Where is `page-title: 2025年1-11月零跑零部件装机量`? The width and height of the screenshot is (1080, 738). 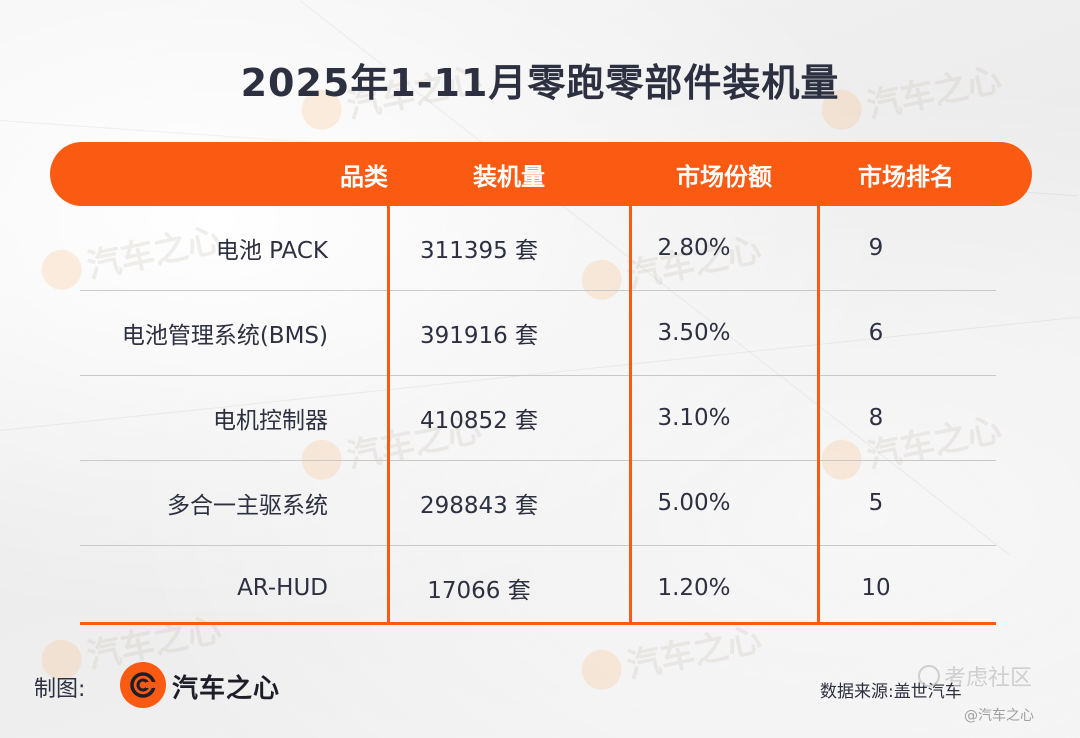
page-title: 2025年1-11月零跑零部件装机量 is located at coordinates (540, 83).